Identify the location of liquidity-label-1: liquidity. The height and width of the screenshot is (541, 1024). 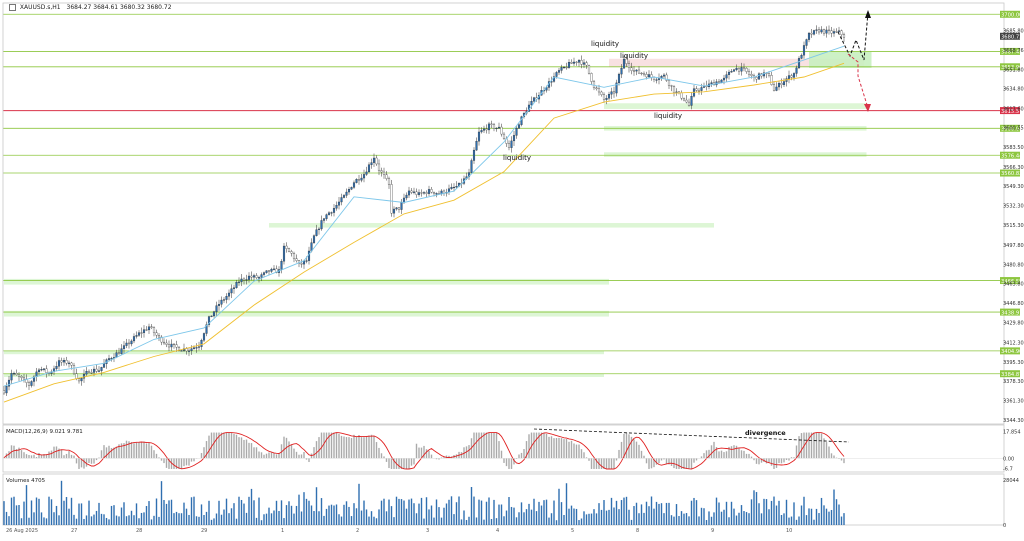
(634, 56).